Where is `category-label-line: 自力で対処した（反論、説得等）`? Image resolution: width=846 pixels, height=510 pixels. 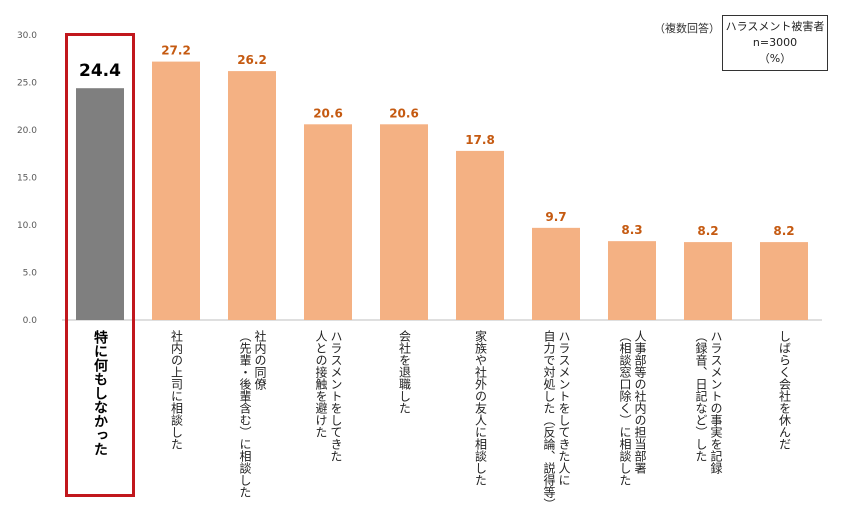 category-label-line: 自力で対処した（反論、説得等） is located at coordinates (549, 420).